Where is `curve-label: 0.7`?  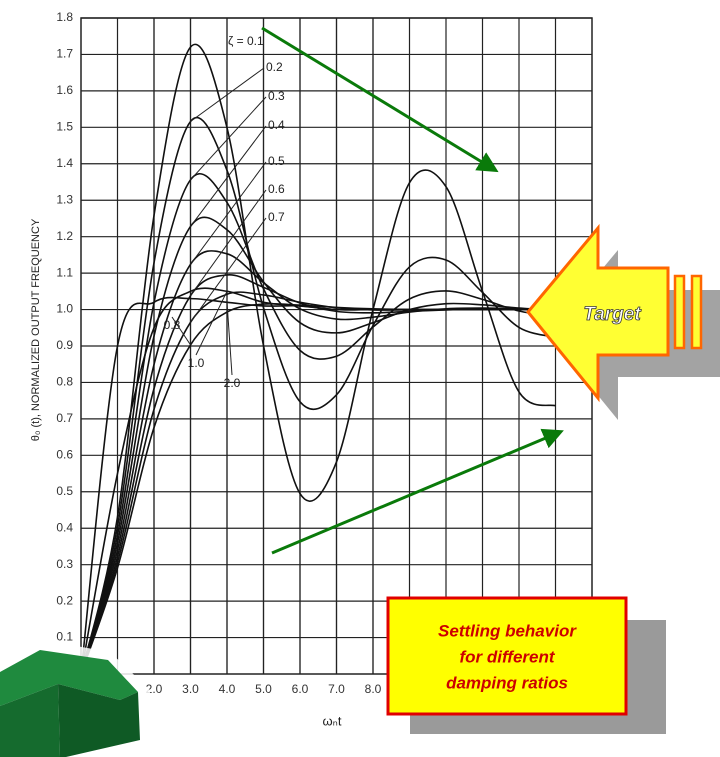 curve-label: 0.7 is located at coordinates (276, 217).